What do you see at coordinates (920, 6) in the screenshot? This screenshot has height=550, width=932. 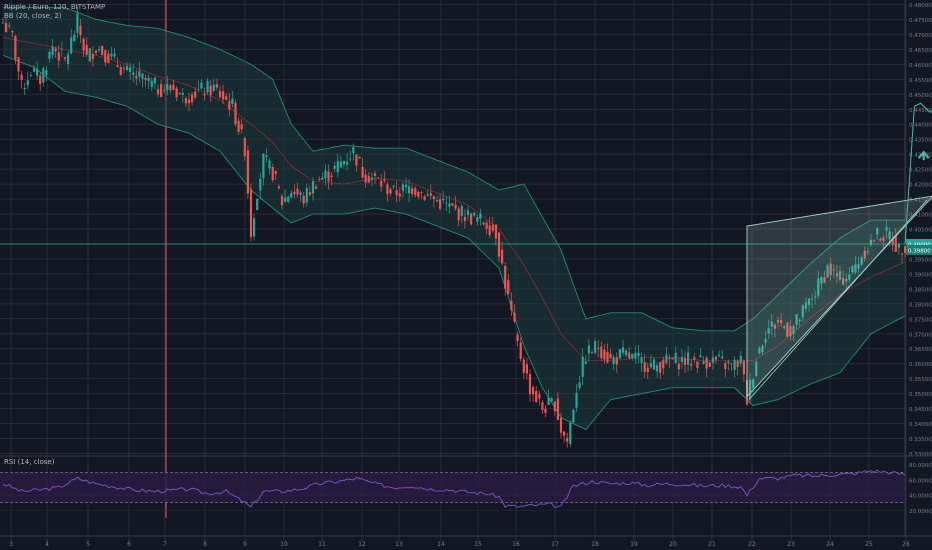 I see `price-tick-label: 0.48000` at bounding box center [920, 6].